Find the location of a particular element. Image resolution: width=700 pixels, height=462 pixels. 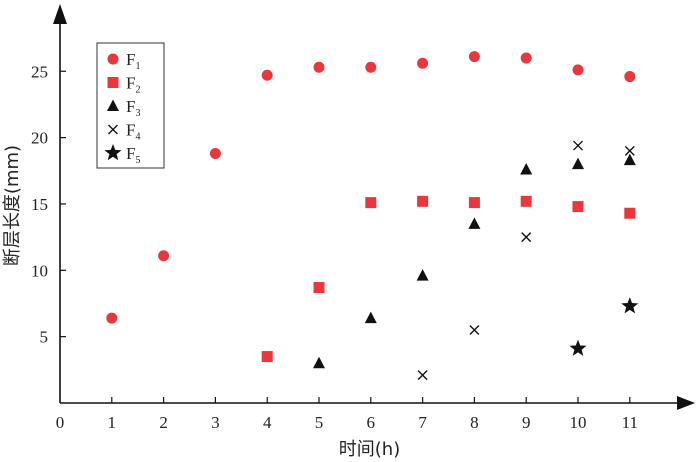

x-axis-title: 时间(h) is located at coordinates (369, 449).